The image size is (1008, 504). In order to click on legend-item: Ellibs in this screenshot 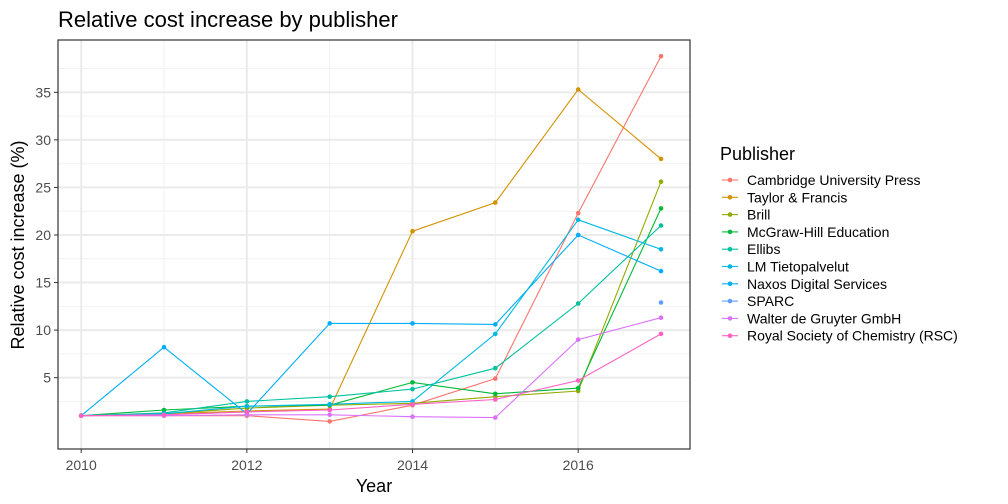, I will do `click(751, 249)`.